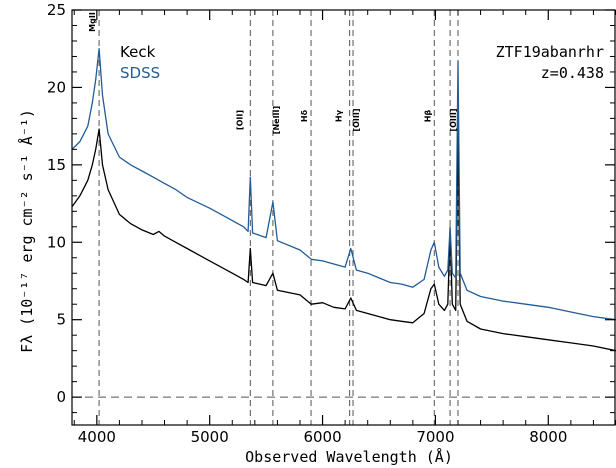 This screenshot has width=616, height=468. I want to click on y-tick-label: 10, so click(56, 242).